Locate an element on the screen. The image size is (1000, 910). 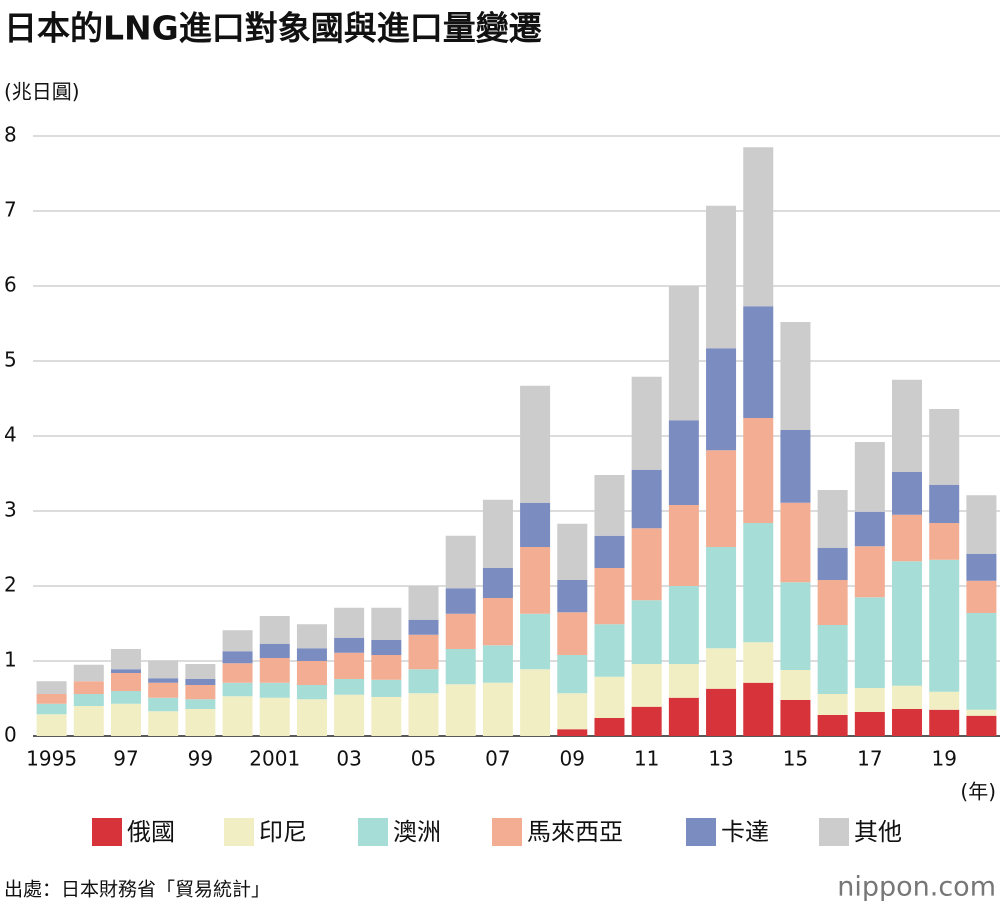
y-tick-label: 5 is located at coordinates (10, 360).